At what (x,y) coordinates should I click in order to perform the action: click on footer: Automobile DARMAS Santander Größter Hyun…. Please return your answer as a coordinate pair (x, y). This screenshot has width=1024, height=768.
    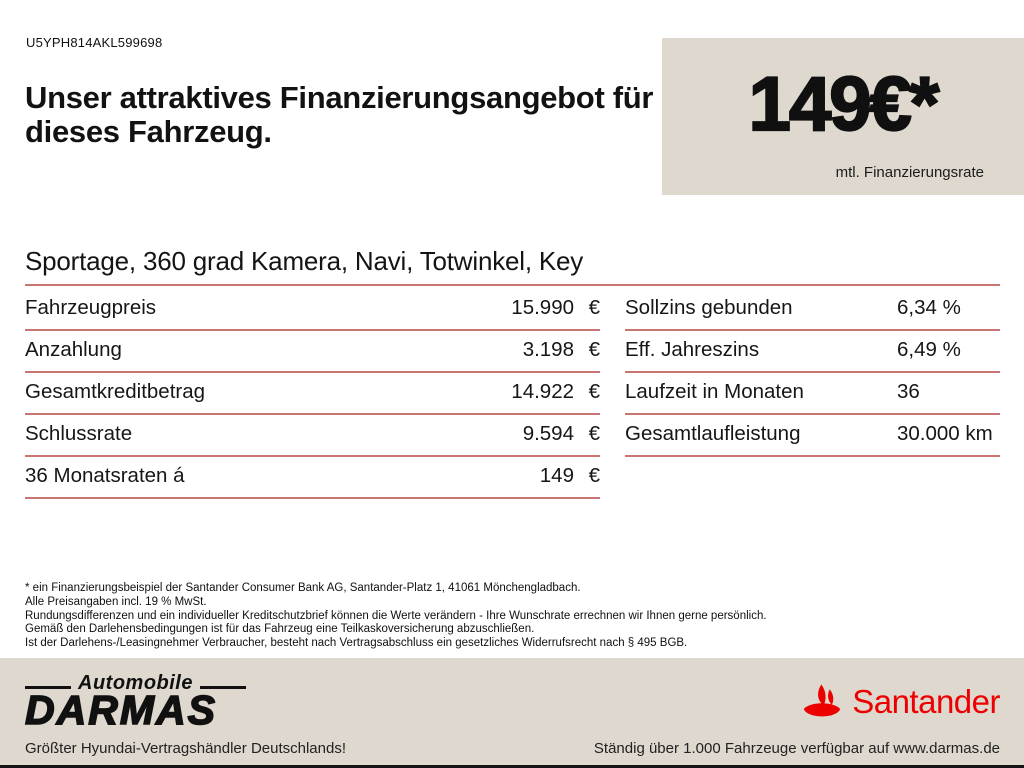
    Looking at the image, I should click on (512, 713).